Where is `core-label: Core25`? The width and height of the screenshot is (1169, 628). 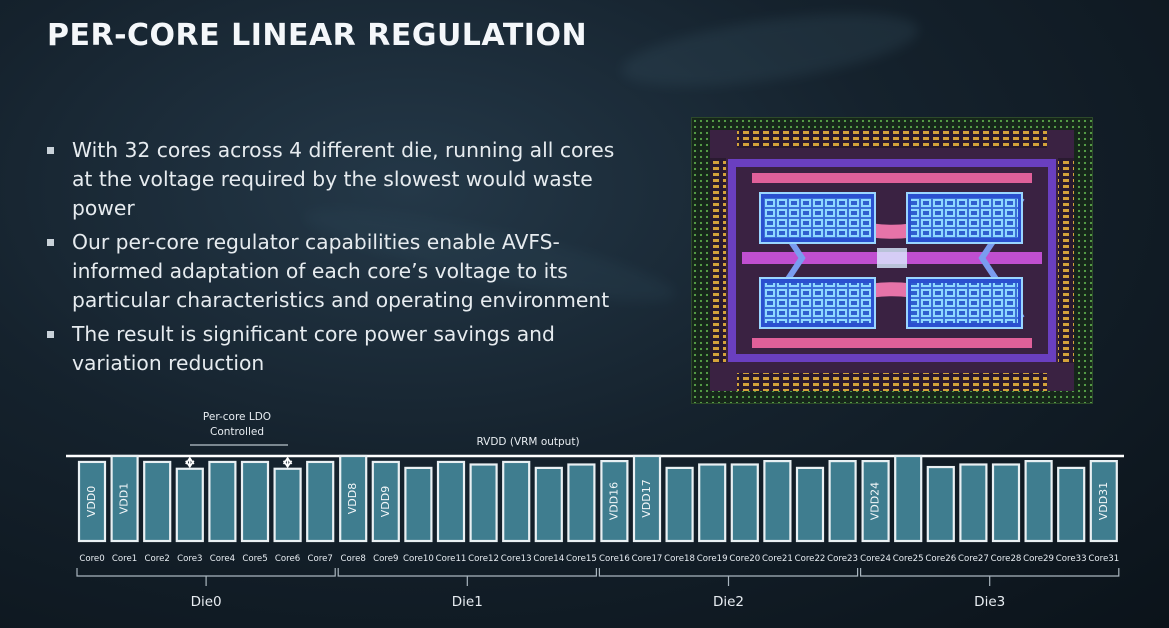 core-label: Core25 is located at coordinates (908, 559).